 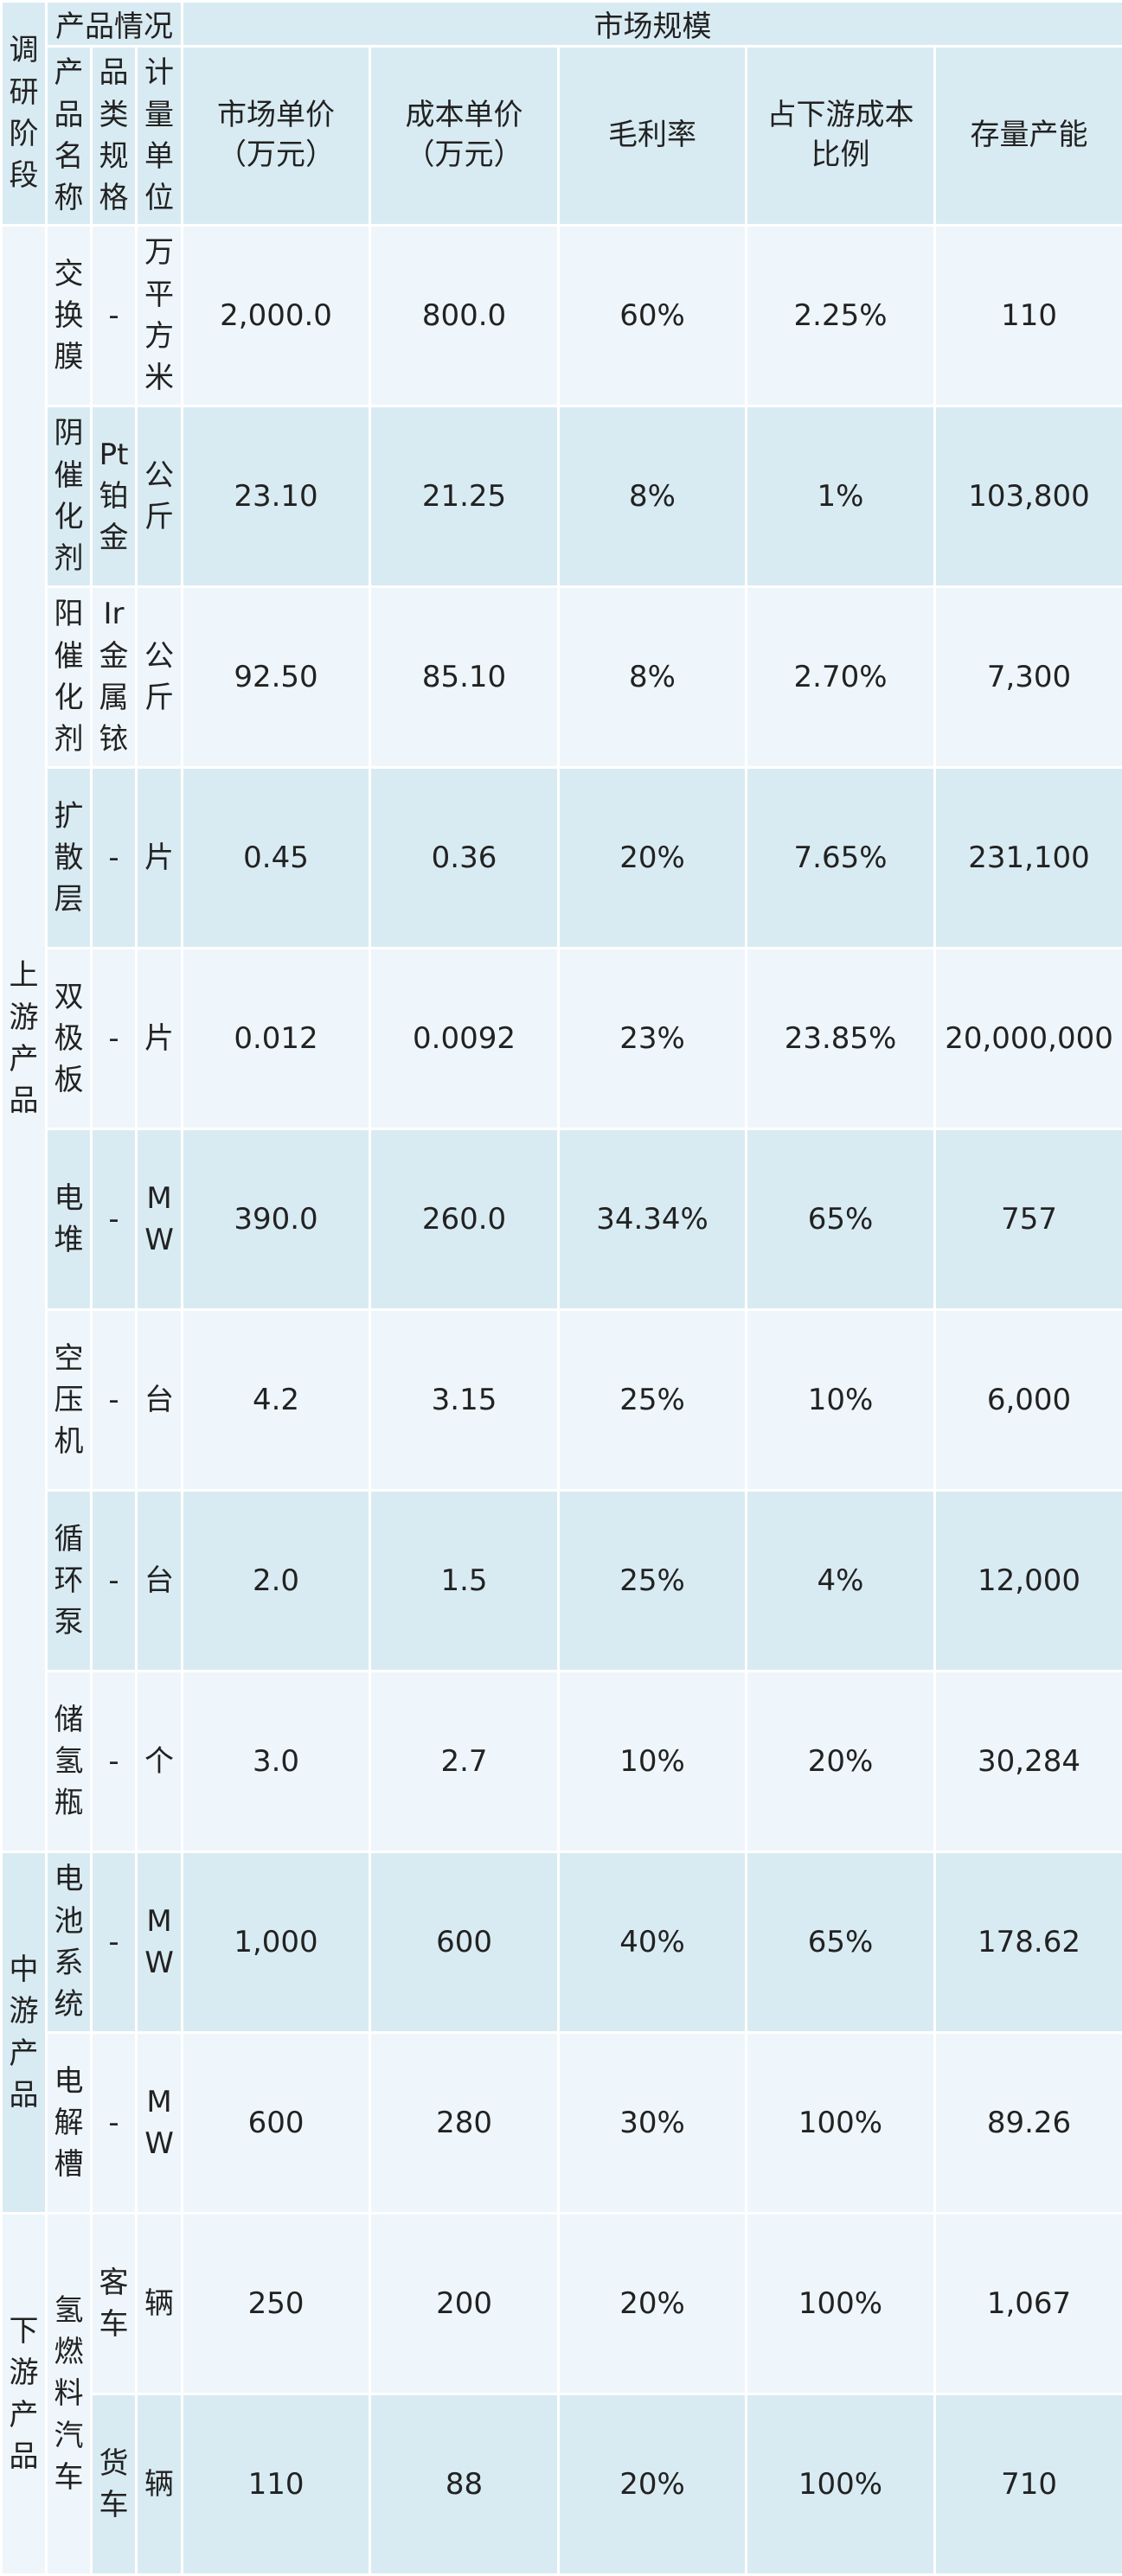 I want to click on table-row: 阴催化剂 Pt铂金 公斤 23.10 21.25 8% 1% 103,800, so click(x=561, y=497).